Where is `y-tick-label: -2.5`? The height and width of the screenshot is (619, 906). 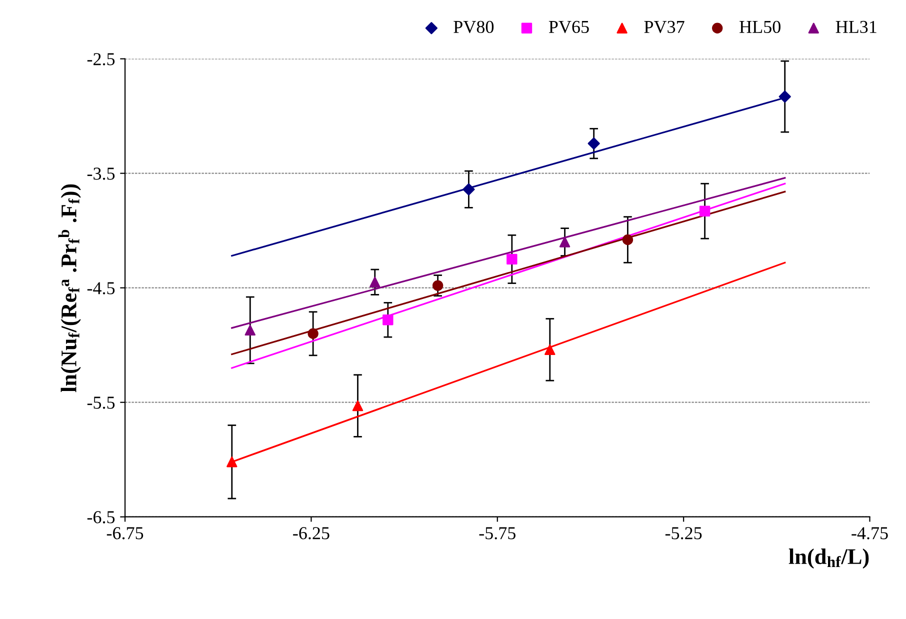
y-tick-label: -2.5 is located at coordinates (101, 59).